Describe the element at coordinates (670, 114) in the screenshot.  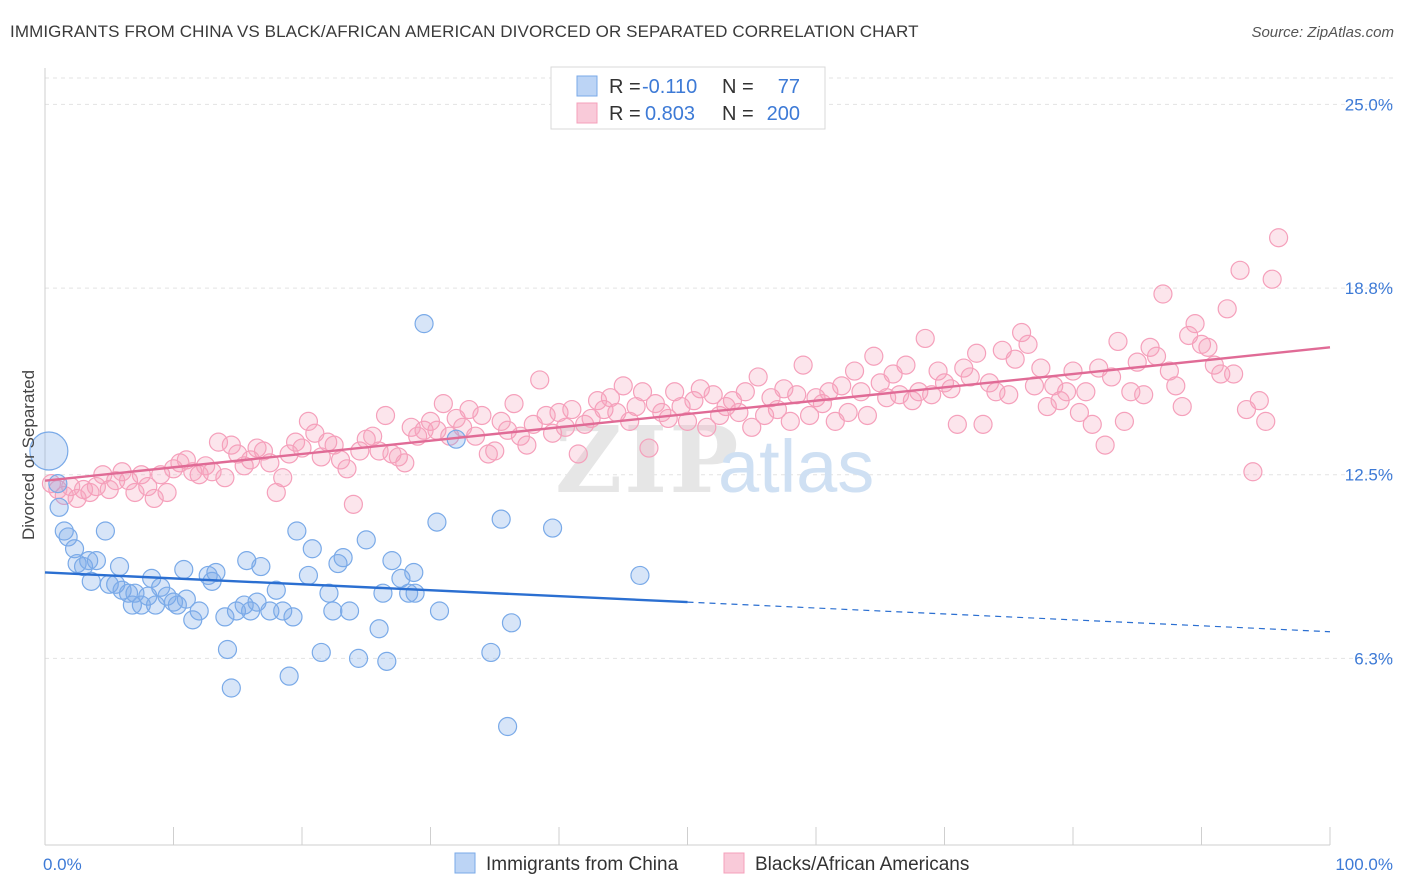
I see `stats-r-value-black: 0.803` at that location.